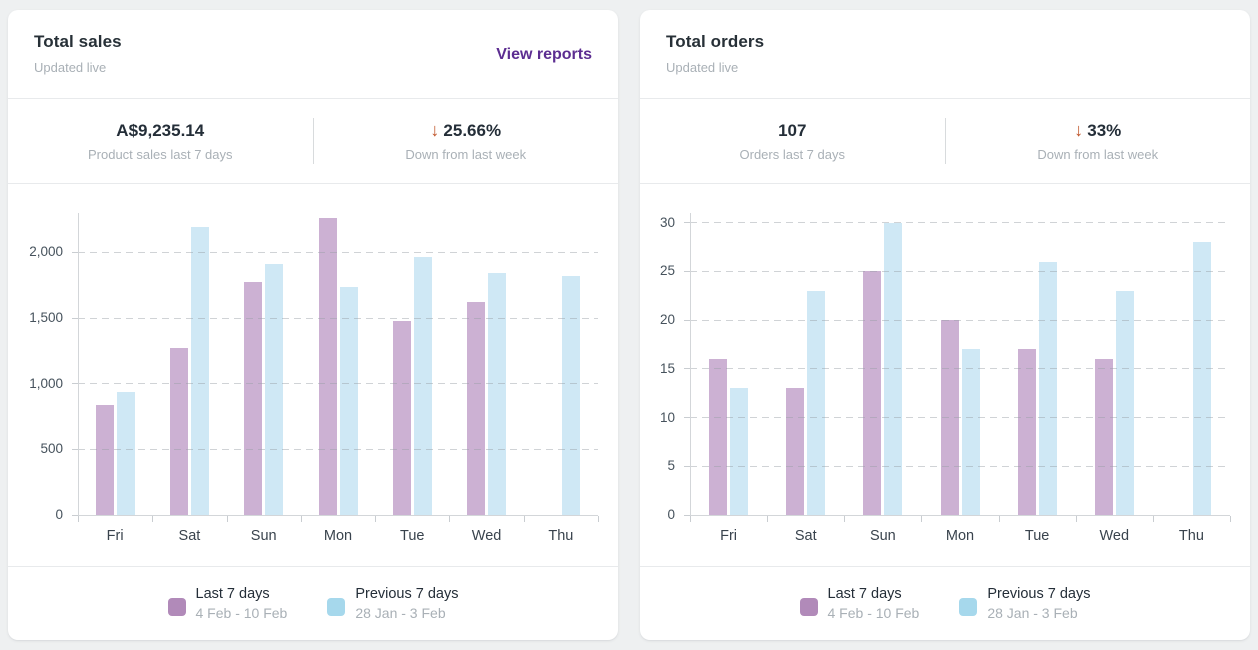 The width and height of the screenshot is (1258, 650). I want to click on stat-change-percent: 33%, so click(1104, 130).